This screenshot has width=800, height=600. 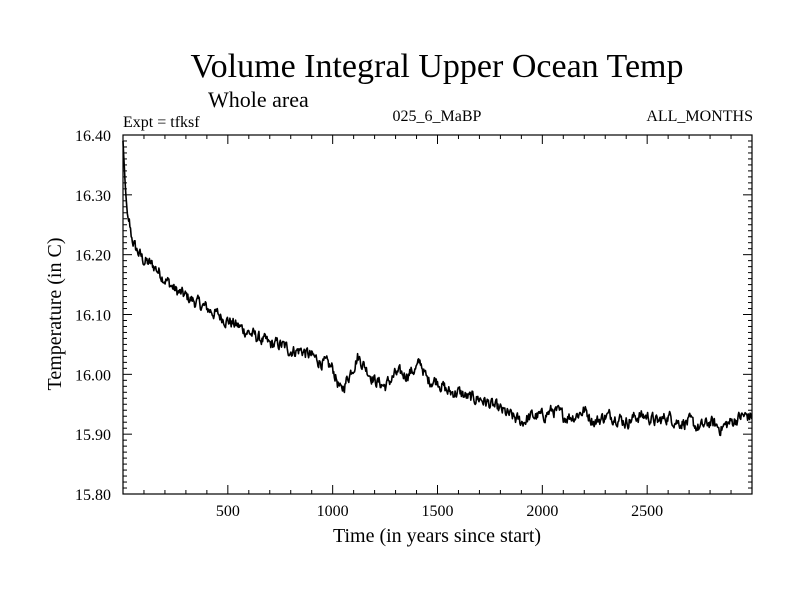 I want to click on experiment-label: Expt = tfksf, so click(x=161, y=122).